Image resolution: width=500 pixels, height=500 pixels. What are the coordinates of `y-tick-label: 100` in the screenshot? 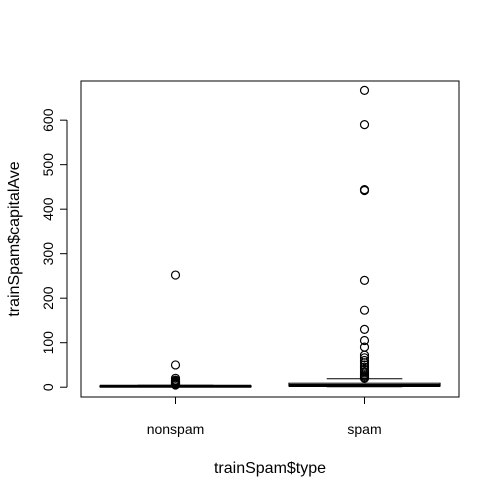 It's located at (48, 343).